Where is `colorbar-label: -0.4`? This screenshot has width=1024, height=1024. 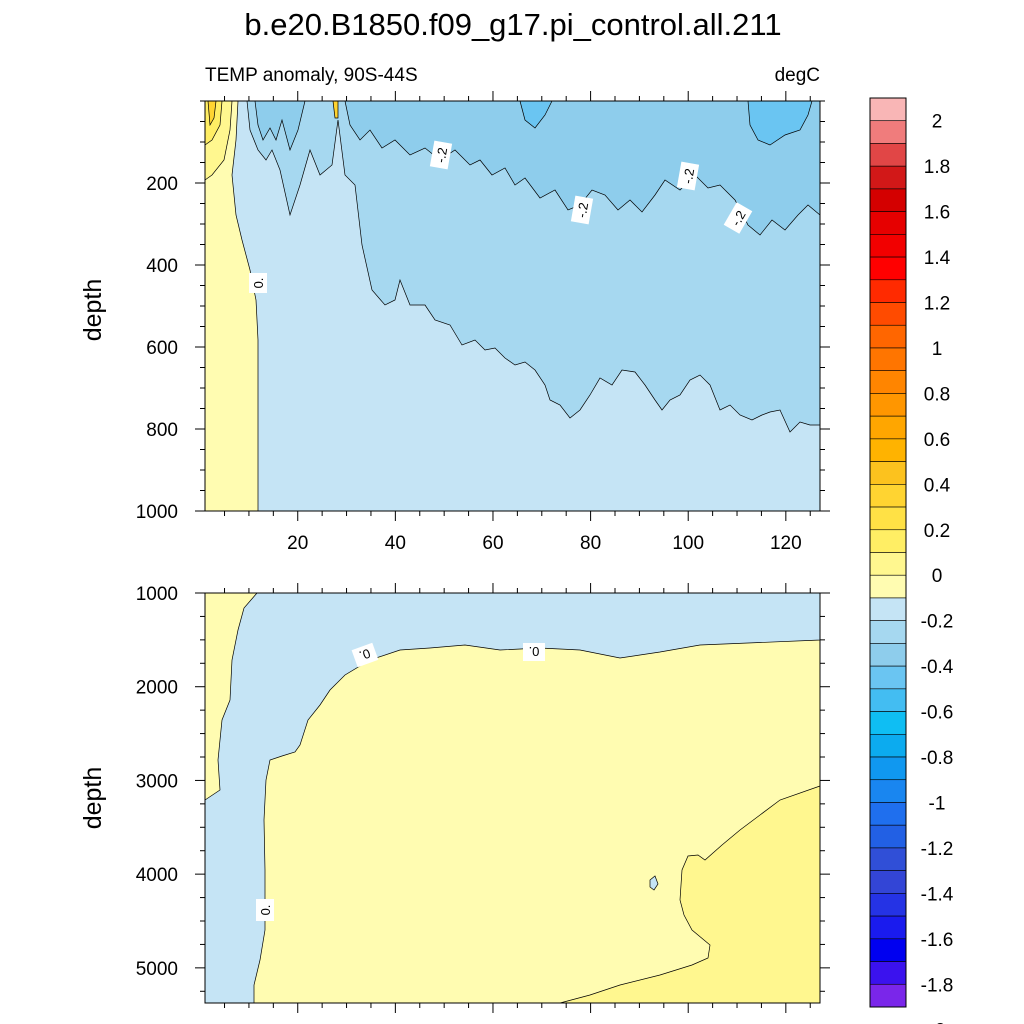 colorbar-label: -0.4 is located at coordinates (937, 667).